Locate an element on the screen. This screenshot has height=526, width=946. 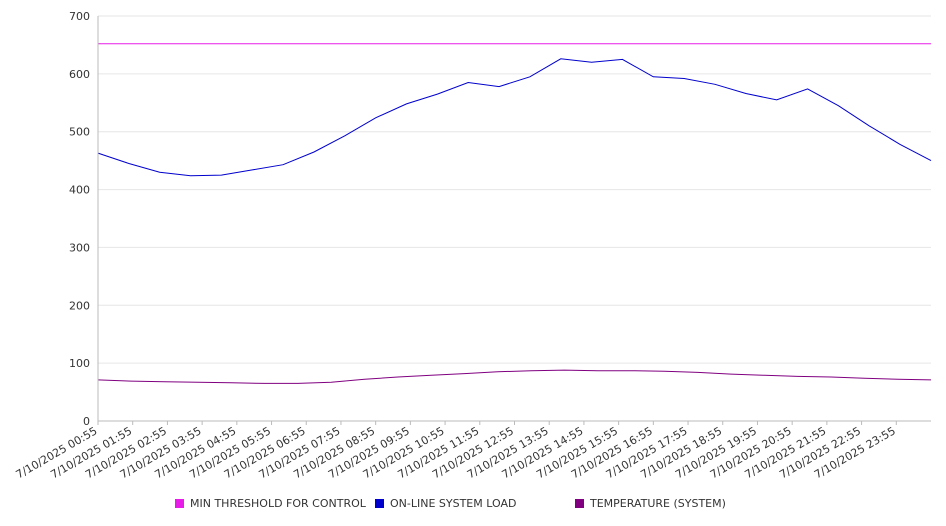
y-tick-label: 500 is located at coordinates (79, 132).